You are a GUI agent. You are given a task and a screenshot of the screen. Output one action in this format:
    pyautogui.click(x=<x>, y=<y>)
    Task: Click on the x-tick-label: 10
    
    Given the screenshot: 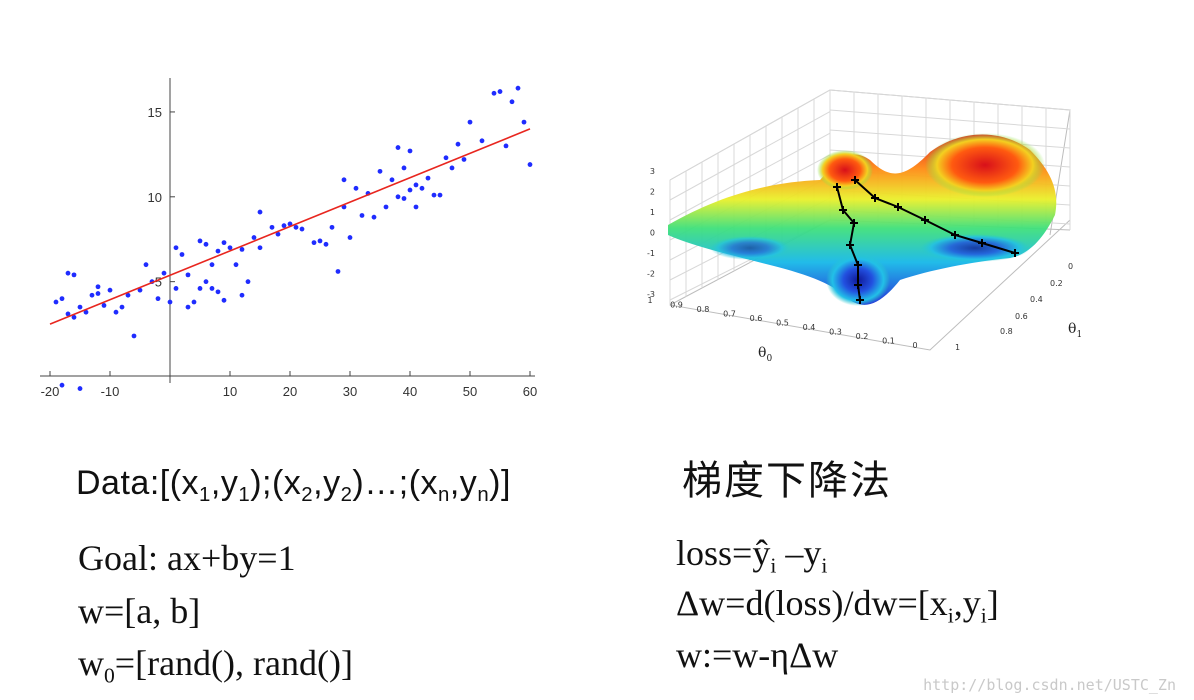 What is the action you would take?
    pyautogui.click(x=230, y=391)
    